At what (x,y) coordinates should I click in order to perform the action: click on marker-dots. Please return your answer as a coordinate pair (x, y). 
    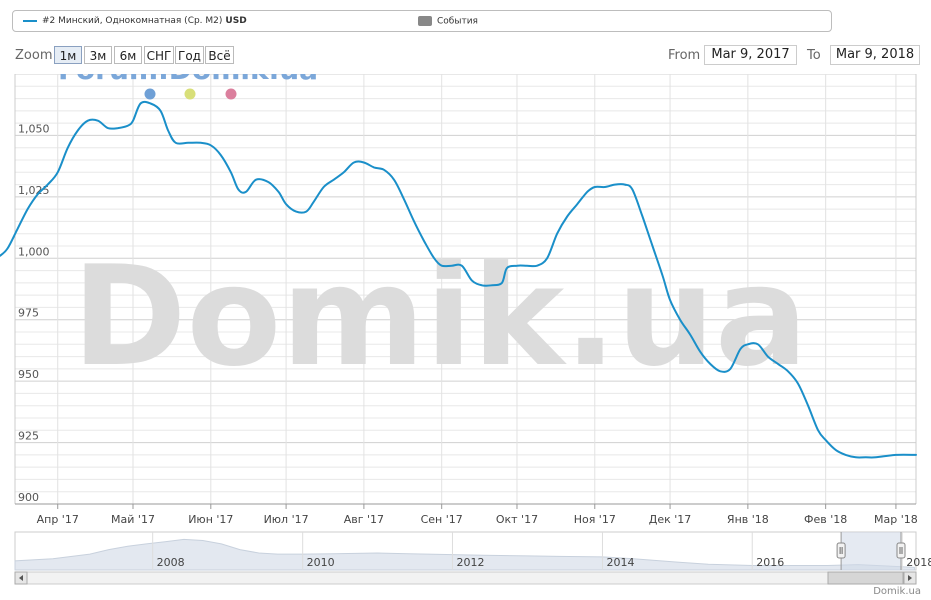
    Looking at the image, I should click on (190, 94).